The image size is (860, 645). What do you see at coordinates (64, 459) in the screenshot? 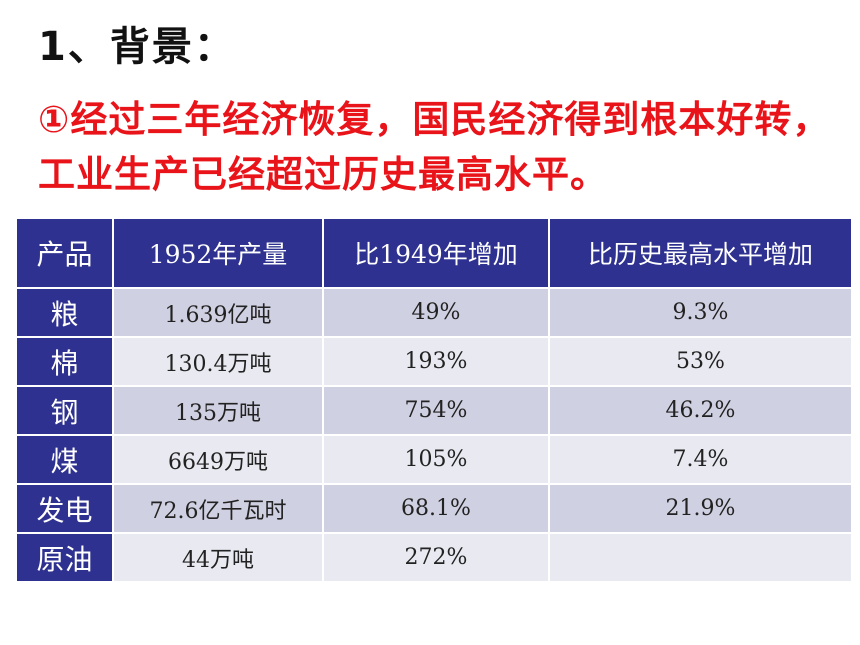
I see `cell-product: 煤` at bounding box center [64, 459].